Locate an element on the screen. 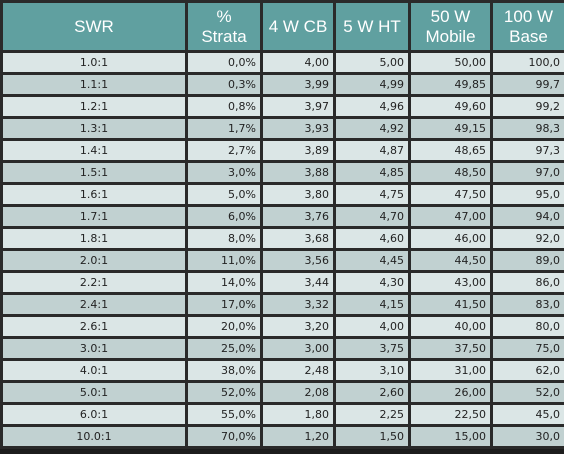 This screenshot has height=454, width=564. mobile-50w-cell: 50,00 is located at coordinates (450, 62).